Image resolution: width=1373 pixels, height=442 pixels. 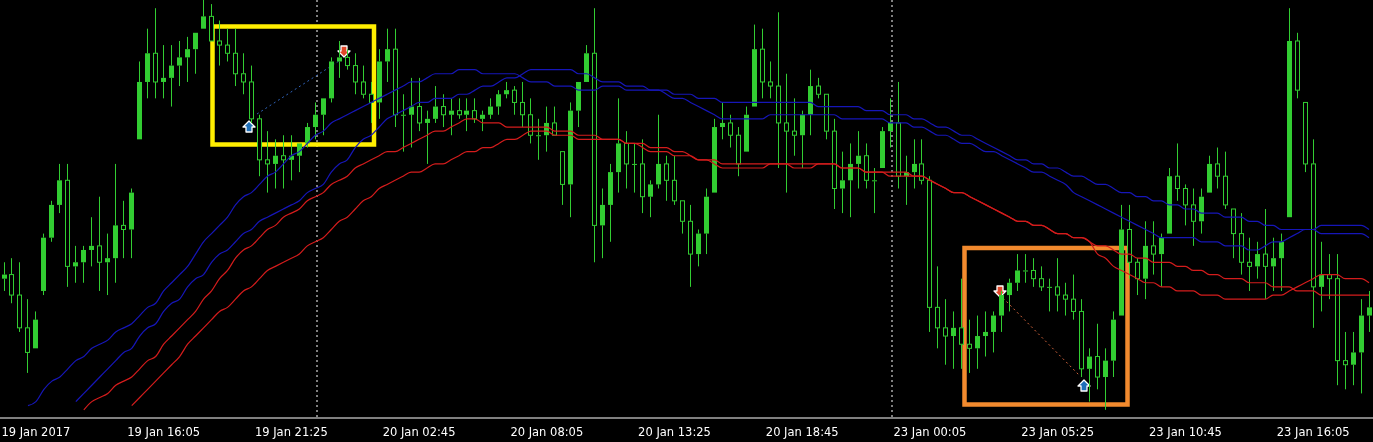 I want to click on x-tick-label: 19 Jan 2017, so click(x=36, y=432).